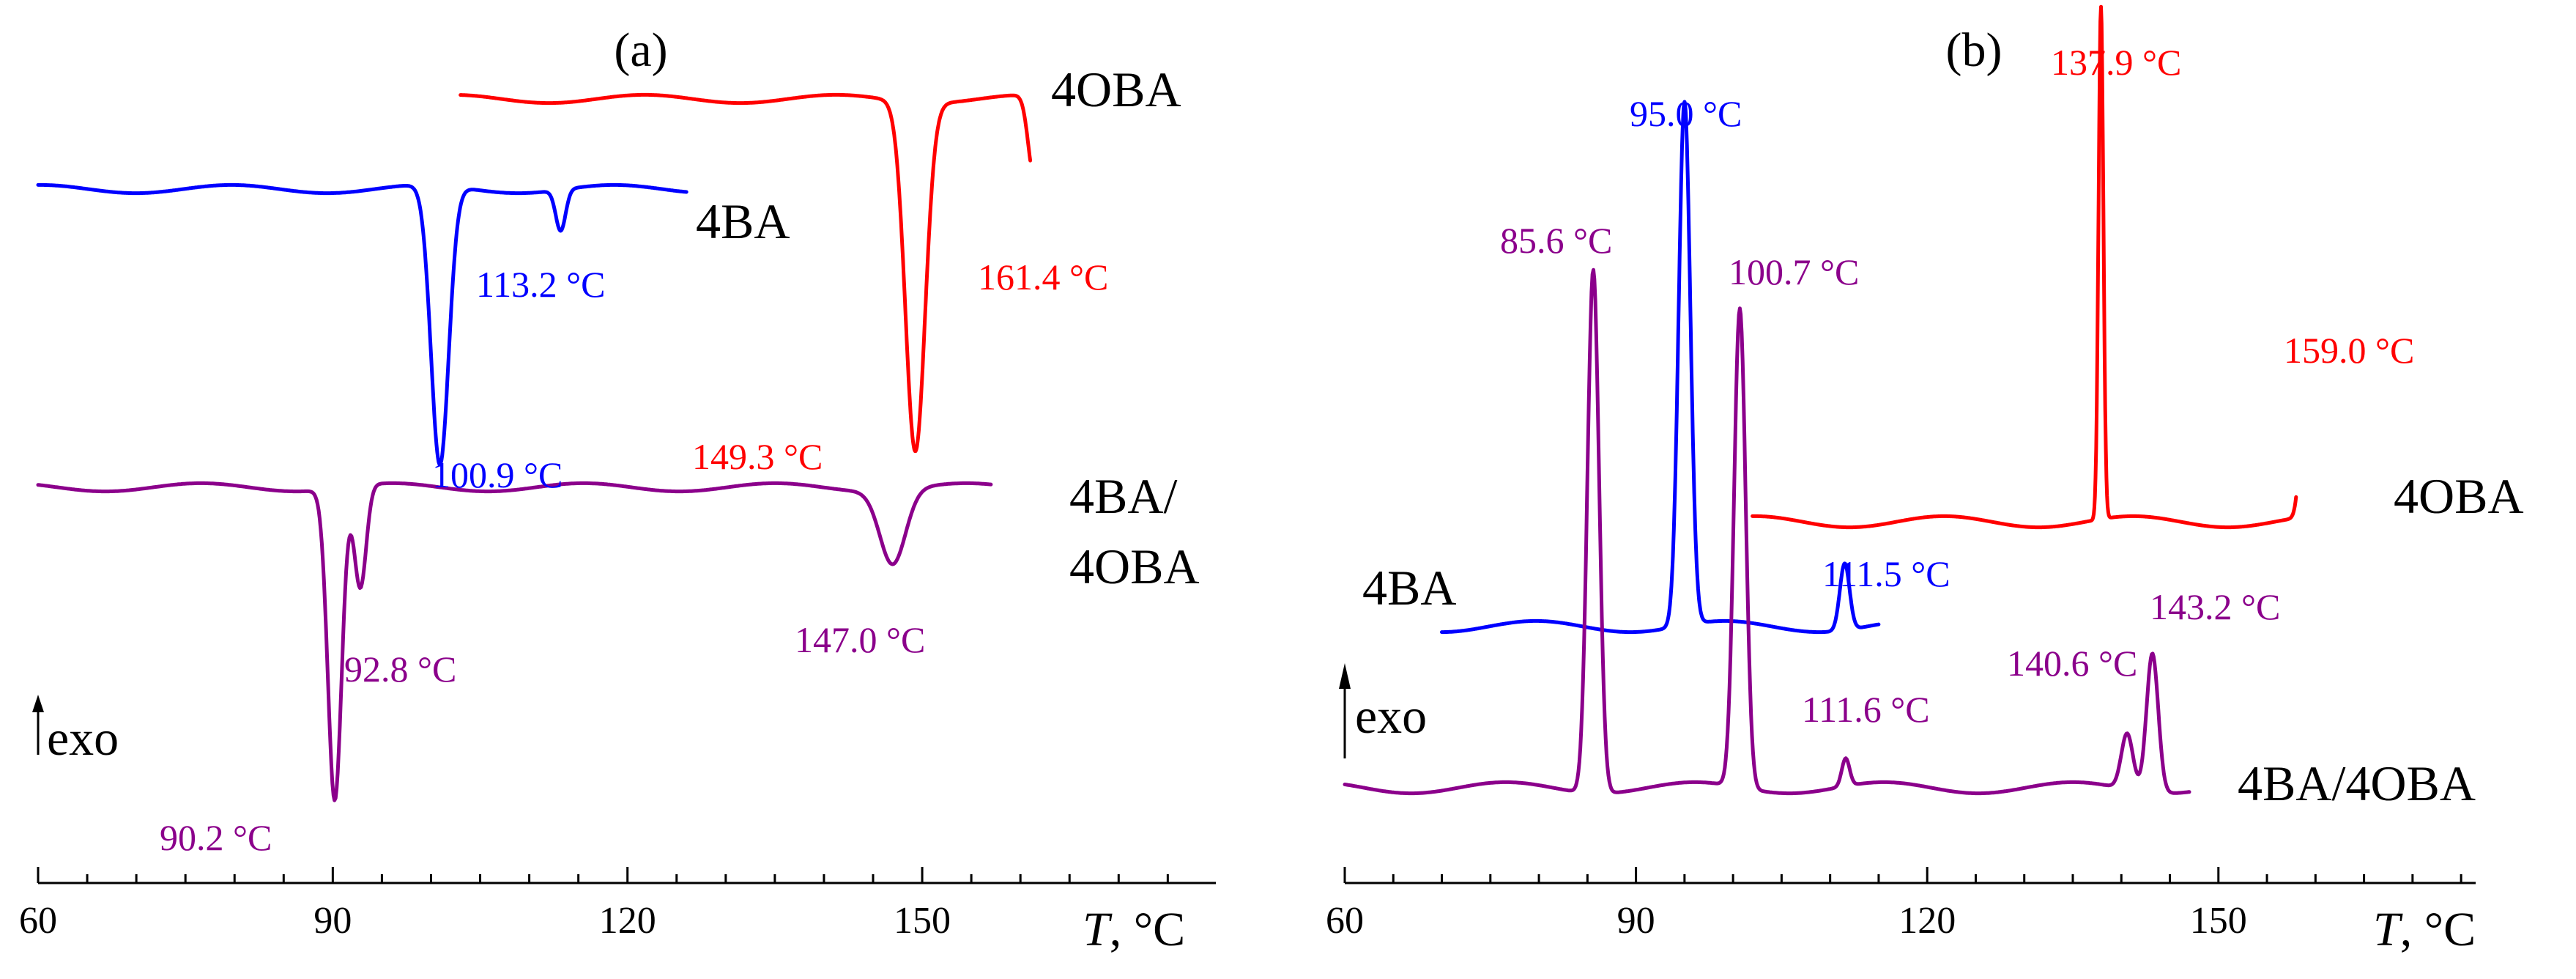 Image resolution: width=2576 pixels, height=979 pixels. Describe the element at coordinates (1556, 240) in the screenshot. I see `panel-b-peak-label: 85.6 °C` at that location.